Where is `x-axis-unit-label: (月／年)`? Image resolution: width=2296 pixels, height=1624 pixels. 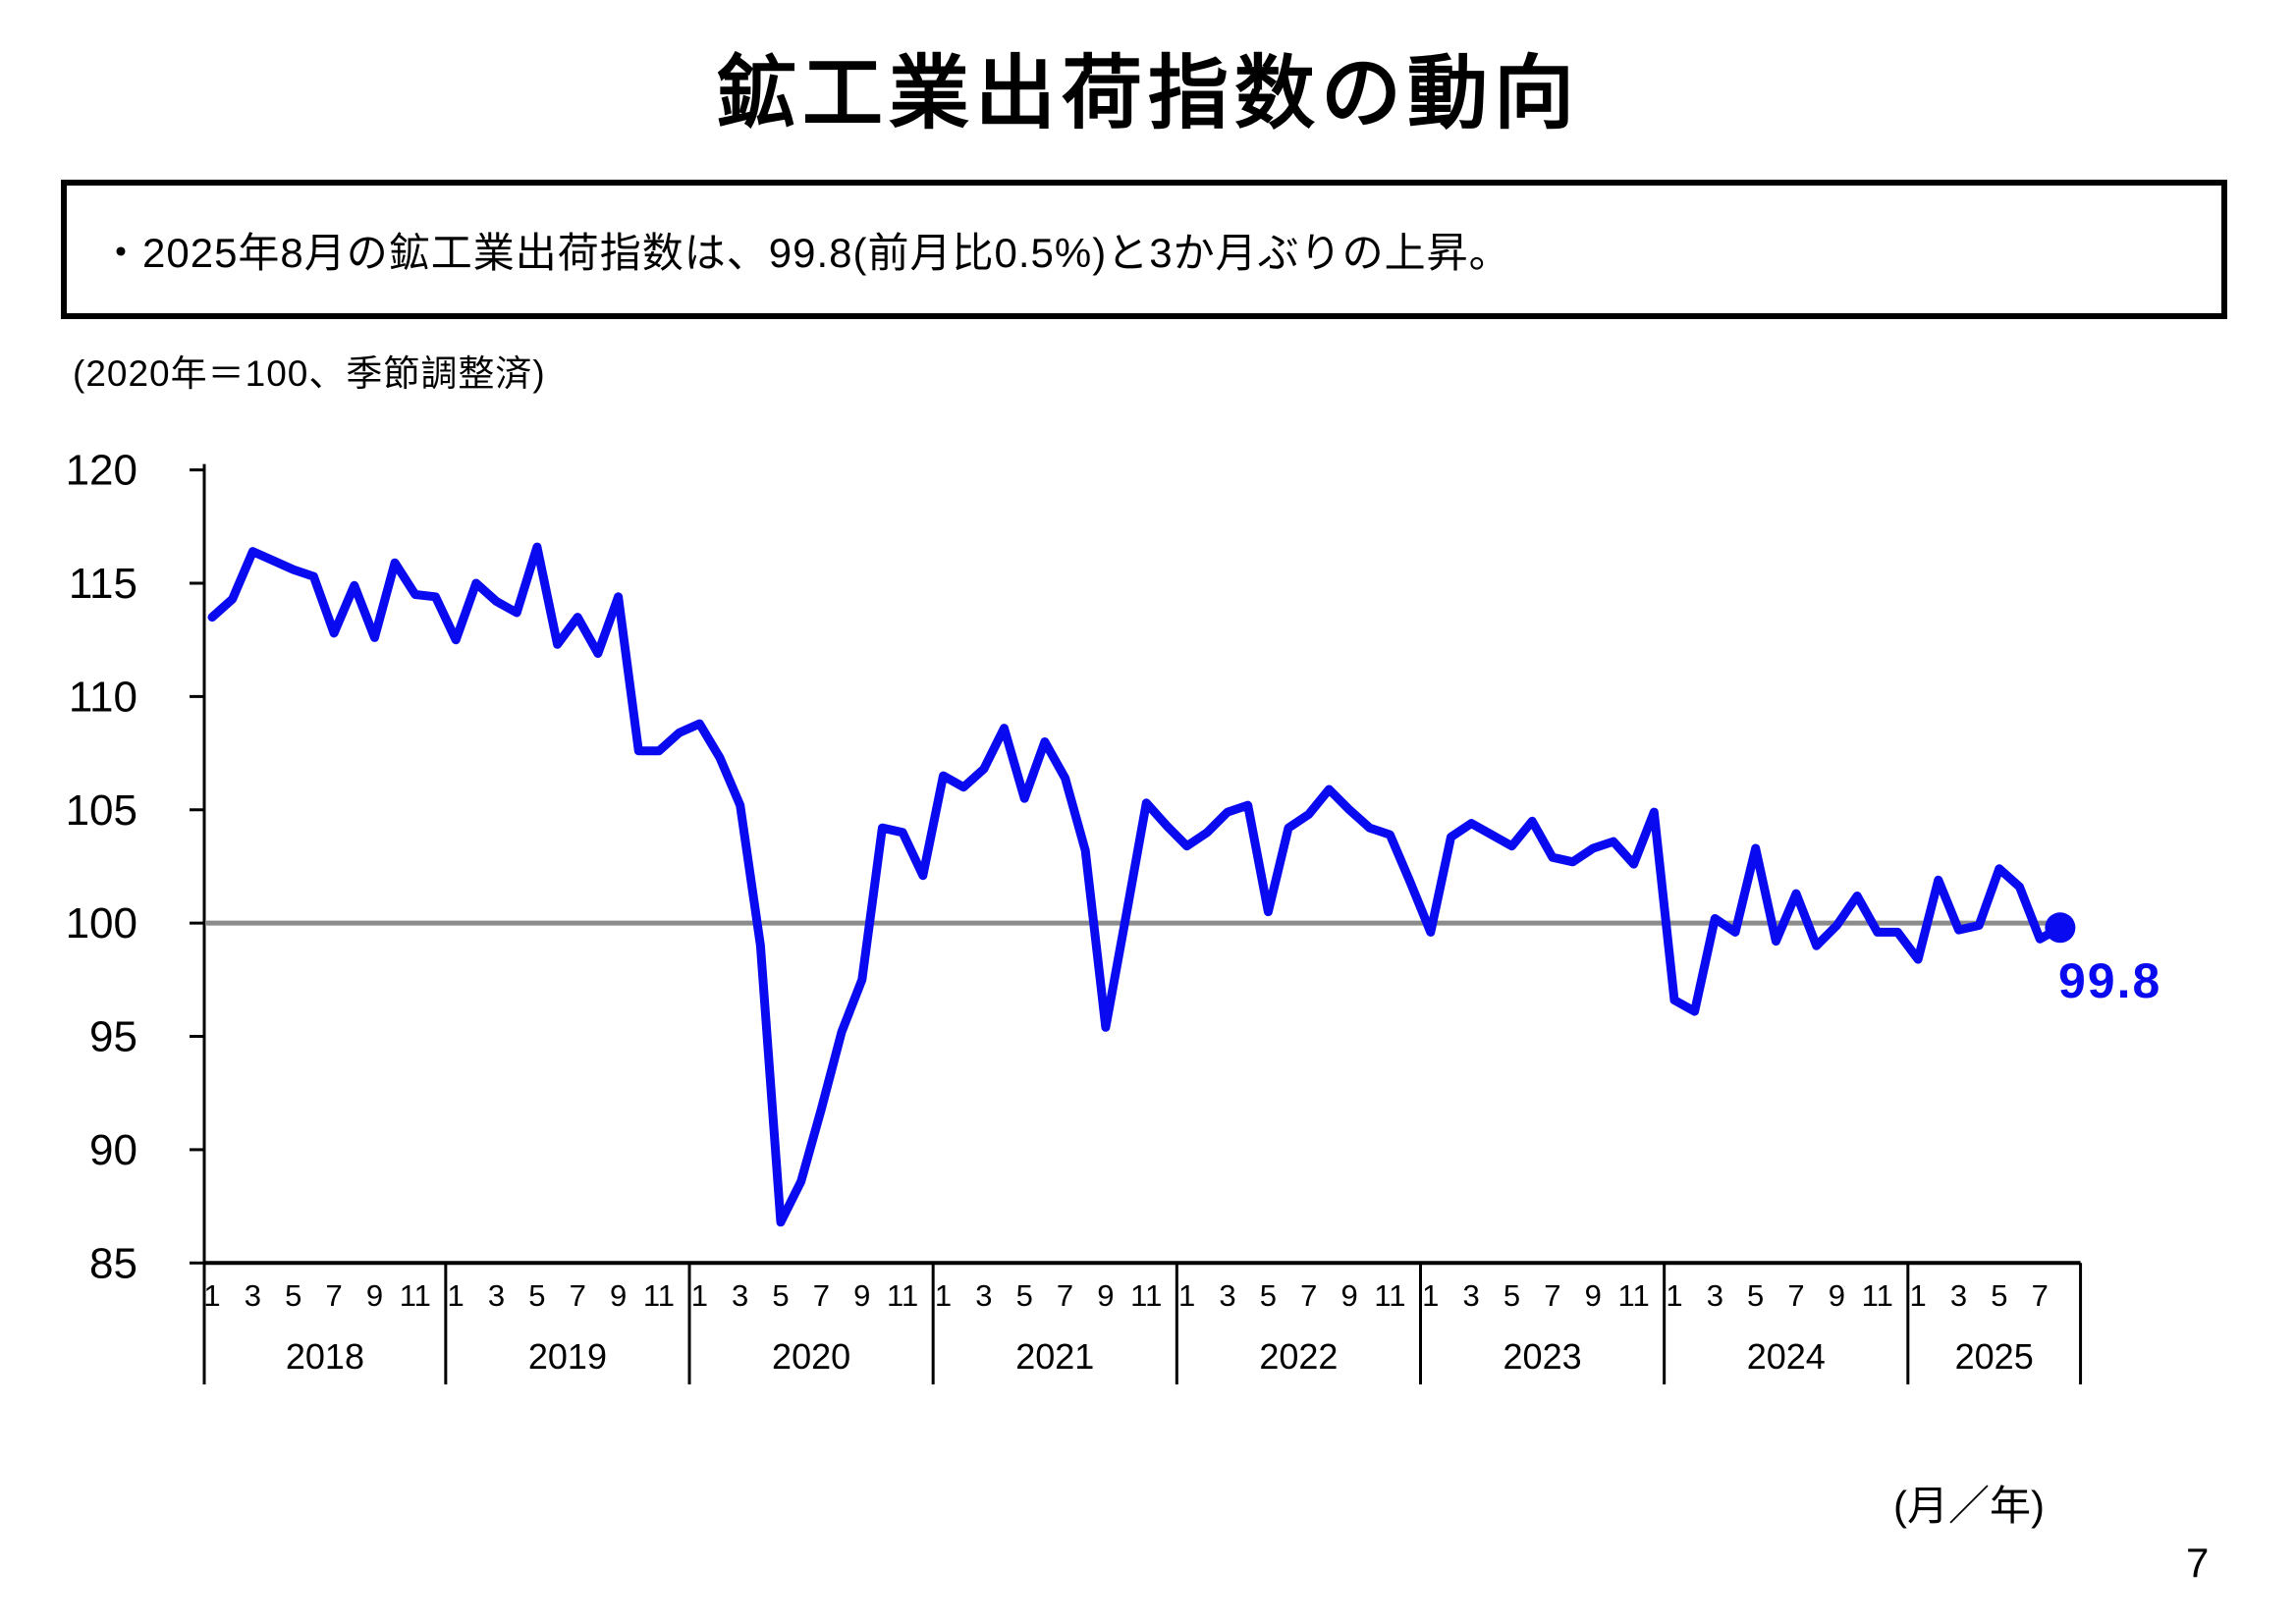
x-axis-unit-label: (月／年) is located at coordinates (1969, 1506).